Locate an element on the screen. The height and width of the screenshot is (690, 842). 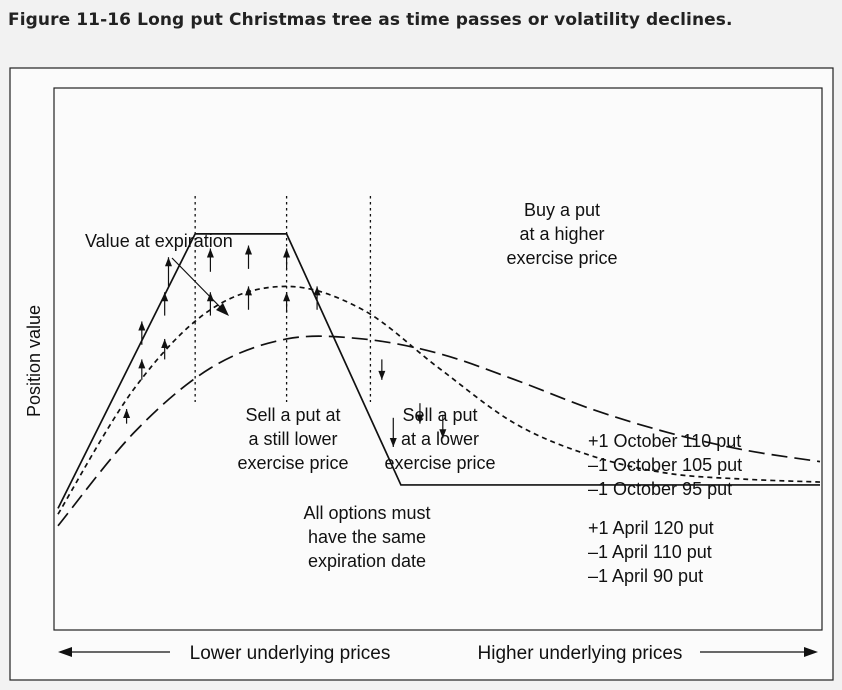
x-axis-left-label: Lower underlying prices is located at coordinates (290, 653).